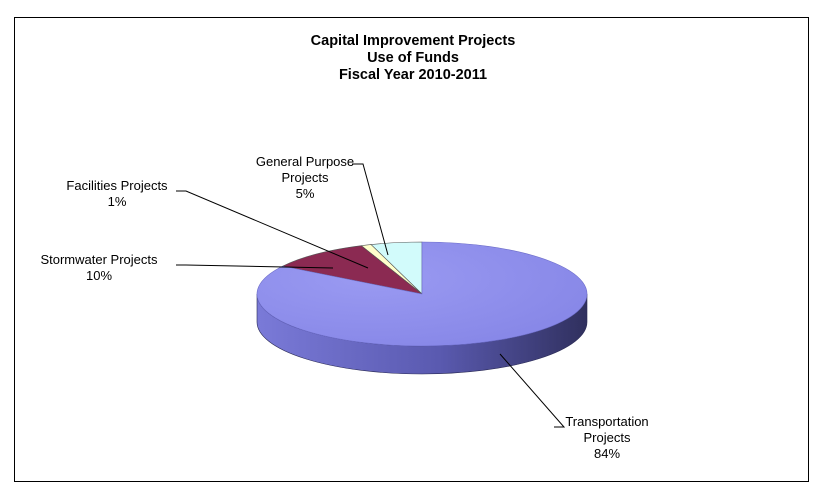  Describe the element at coordinates (117, 185) in the screenshot. I see `slice-name-label: Facilities Projects` at that location.